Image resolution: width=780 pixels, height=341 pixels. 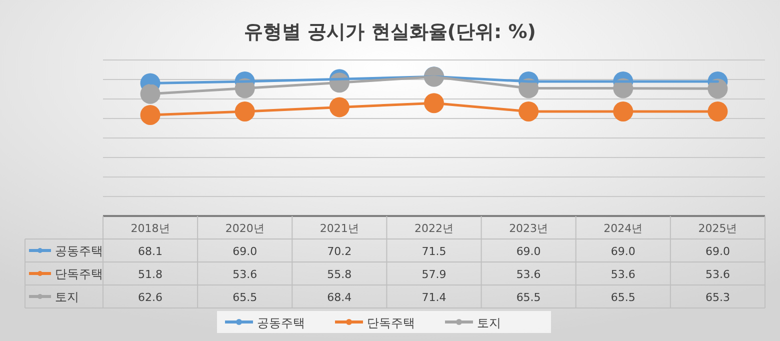 What do you see at coordinates (339, 297) in the screenshot?
I see `data-label: 68.4` at bounding box center [339, 297].